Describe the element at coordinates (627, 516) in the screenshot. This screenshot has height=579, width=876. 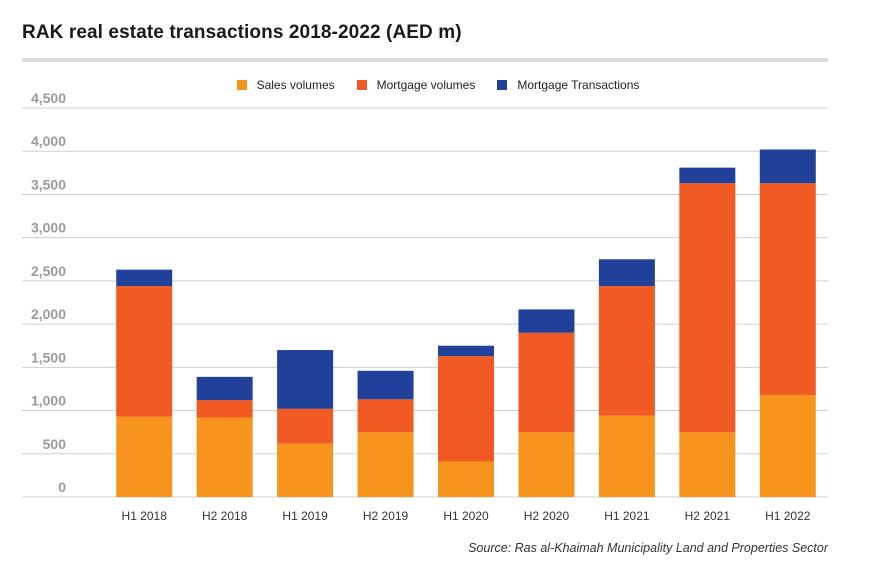
I see `x-tick-label: H1 2021` at that location.